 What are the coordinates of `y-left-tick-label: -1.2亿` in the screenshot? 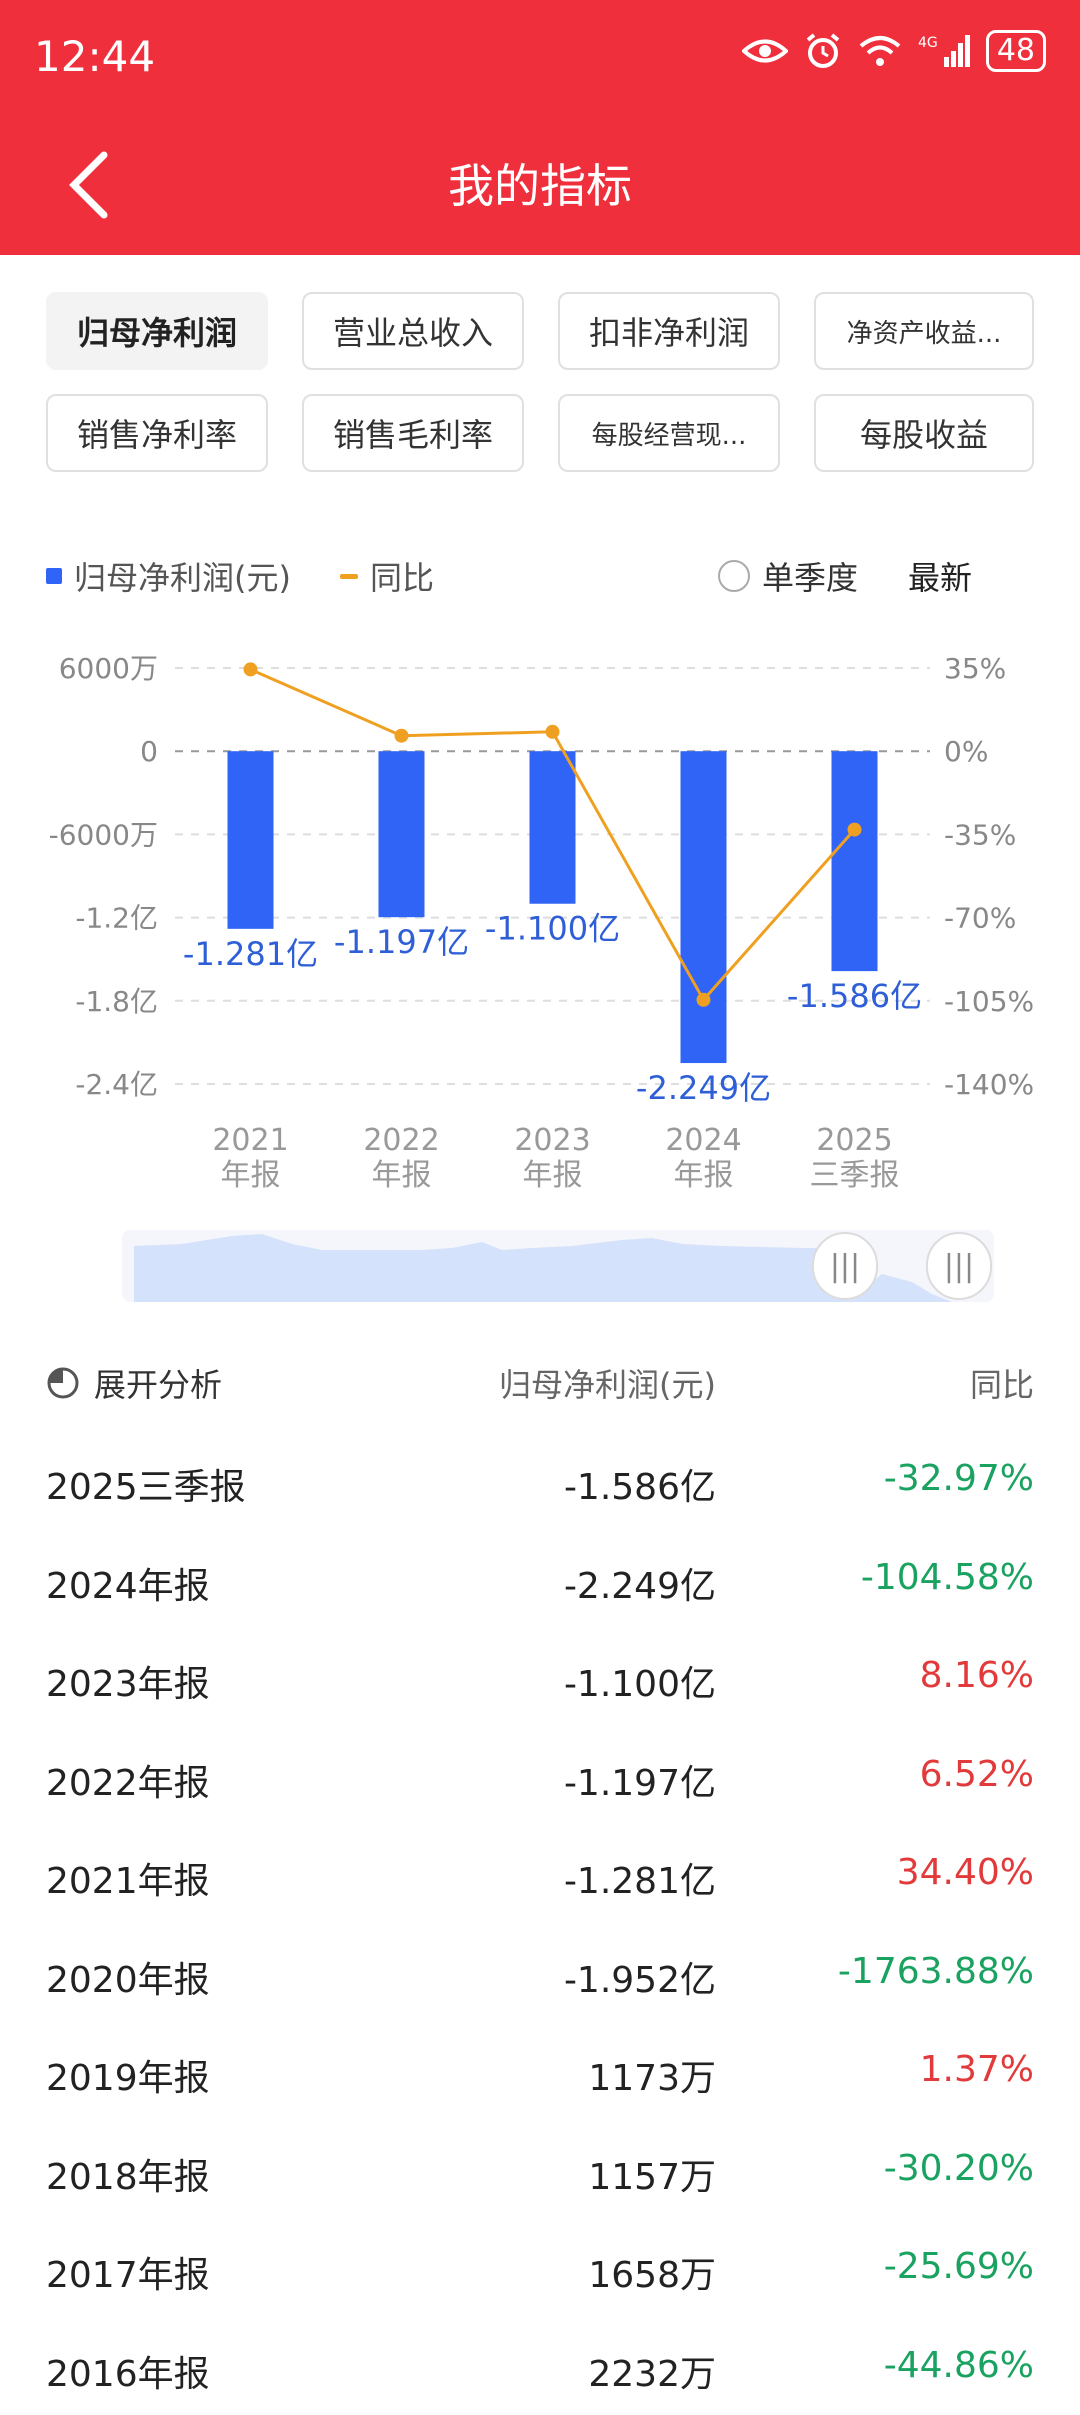 It's located at (116, 918).